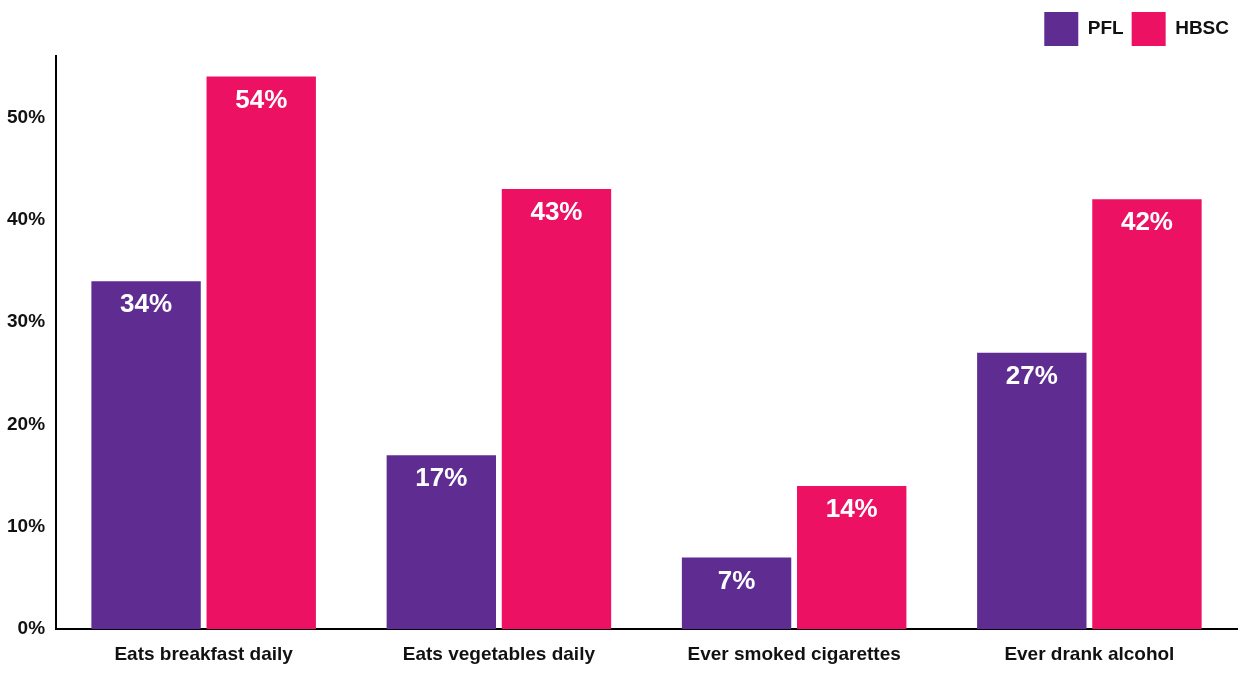 Image resolution: width=1243 pixels, height=684 pixels. I want to click on y-tick-label: 30%, so click(26, 321).